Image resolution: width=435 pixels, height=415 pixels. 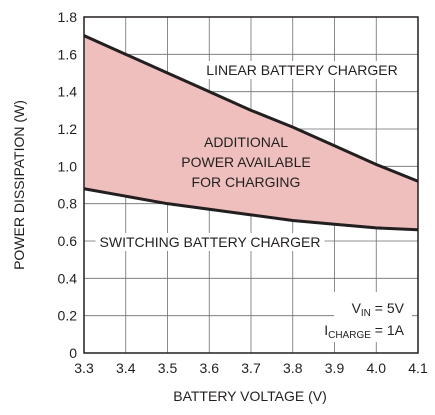 What do you see at coordinates (68, 204) in the screenshot?
I see `y-tick-label: 0.8` at bounding box center [68, 204].